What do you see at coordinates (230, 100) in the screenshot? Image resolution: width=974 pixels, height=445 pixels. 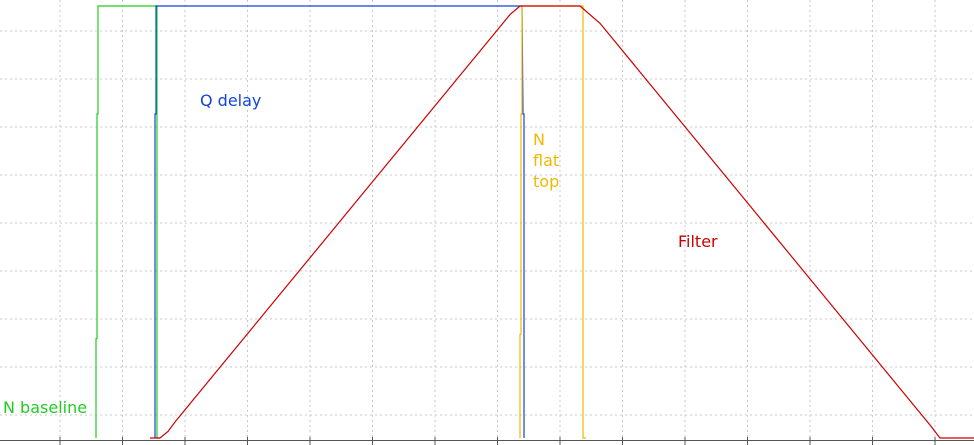 I see `label-q-delay: Q delay` at bounding box center [230, 100].